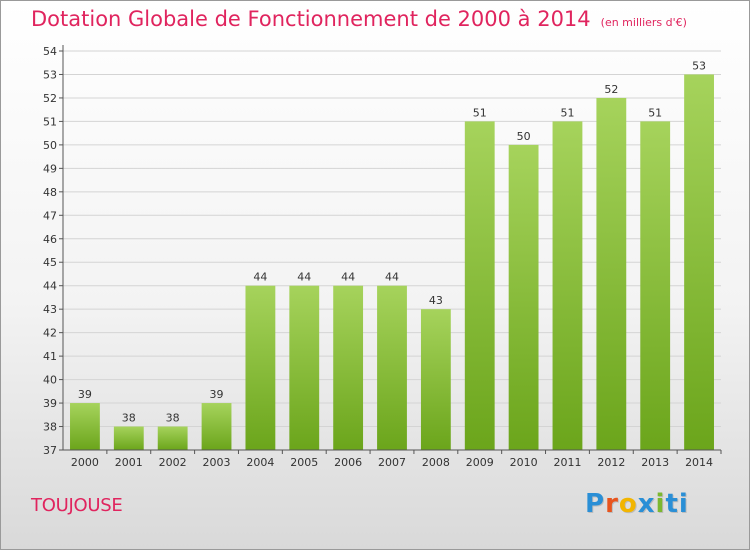 Image resolution: width=750 pixels, height=550 pixels. What do you see at coordinates (50, 427) in the screenshot?
I see `y-tick-label: 38` at bounding box center [50, 427].